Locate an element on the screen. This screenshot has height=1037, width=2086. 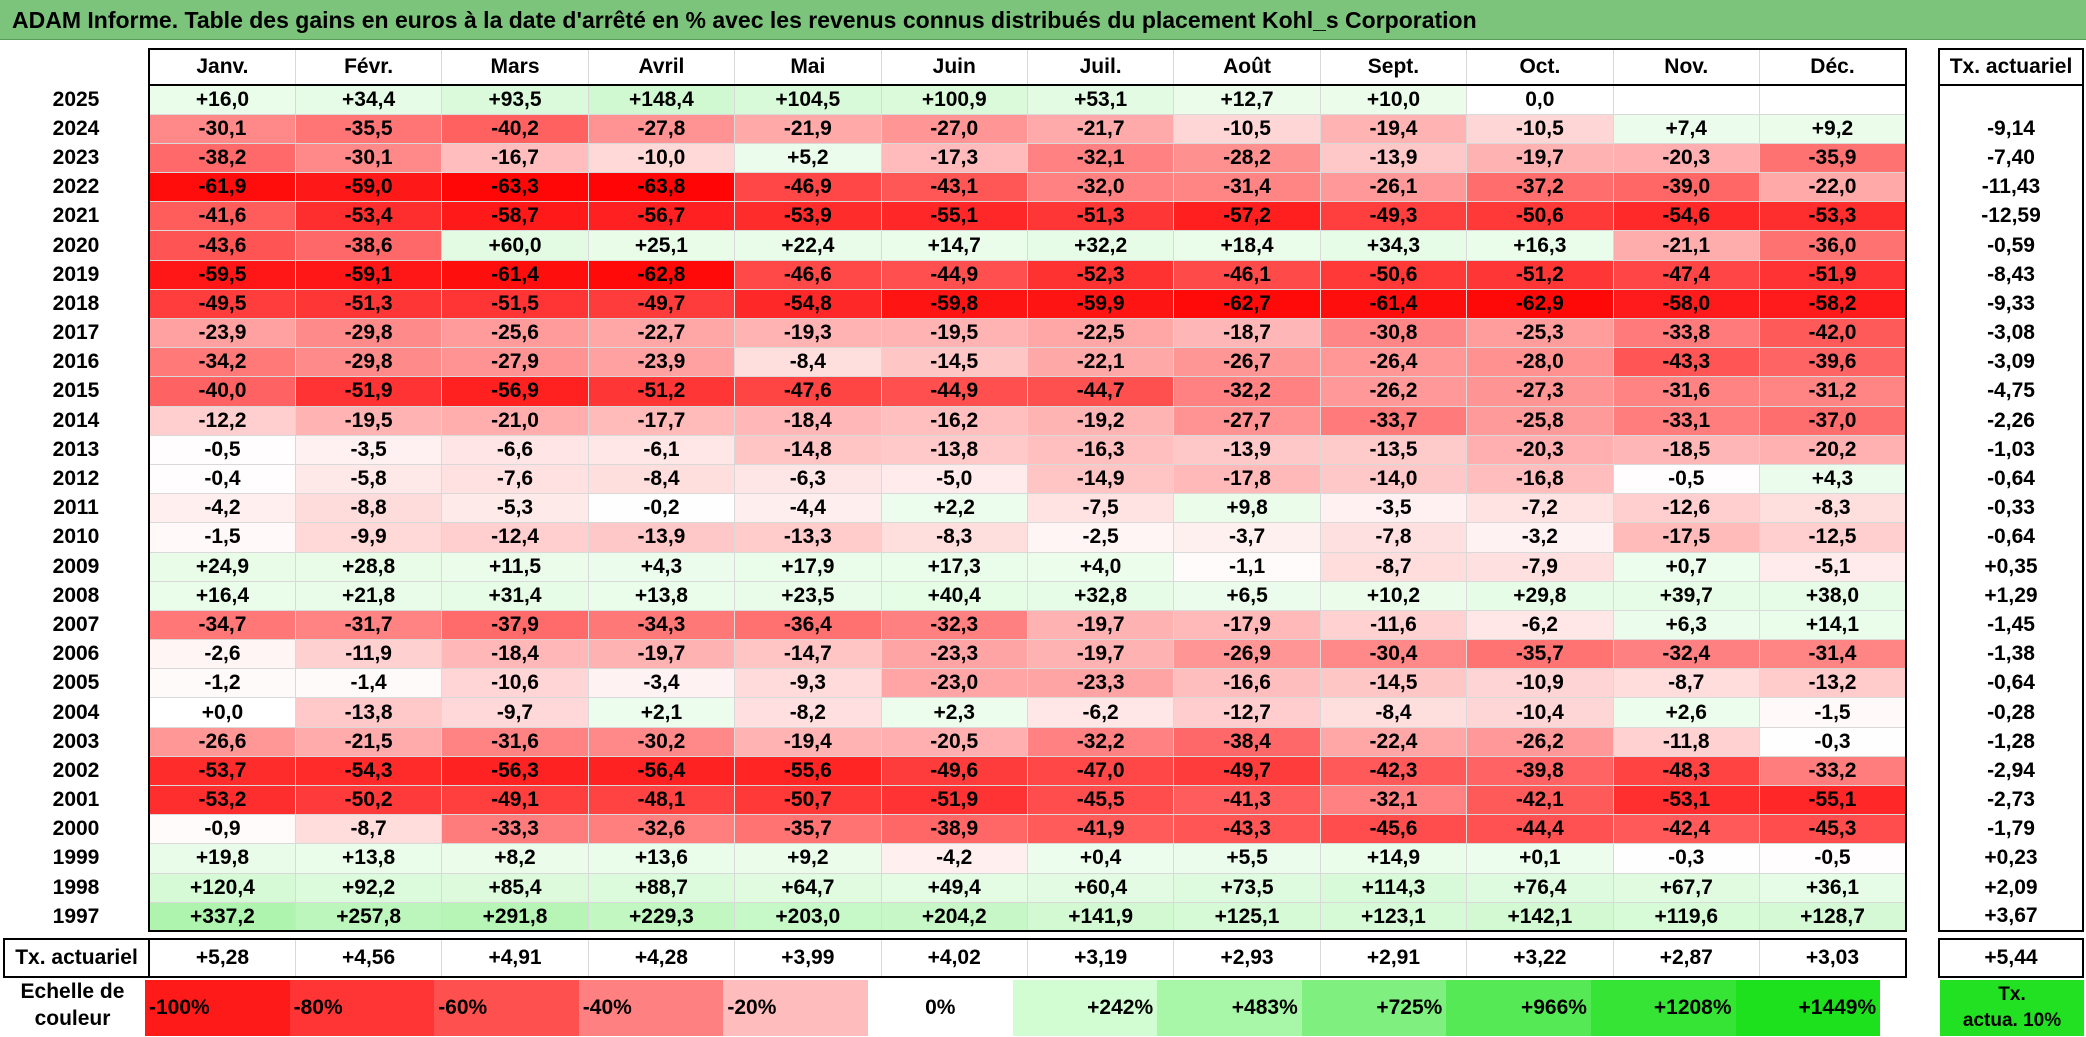
gain-cell: +10,0 is located at coordinates (1393, 99).